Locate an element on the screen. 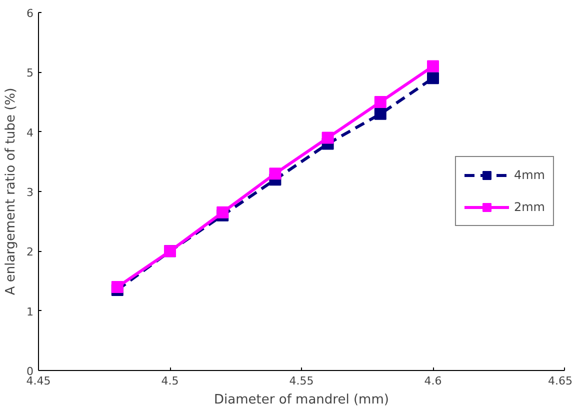 This screenshot has width=572, height=410. x-tick-label: 4.5 is located at coordinates (170, 381).